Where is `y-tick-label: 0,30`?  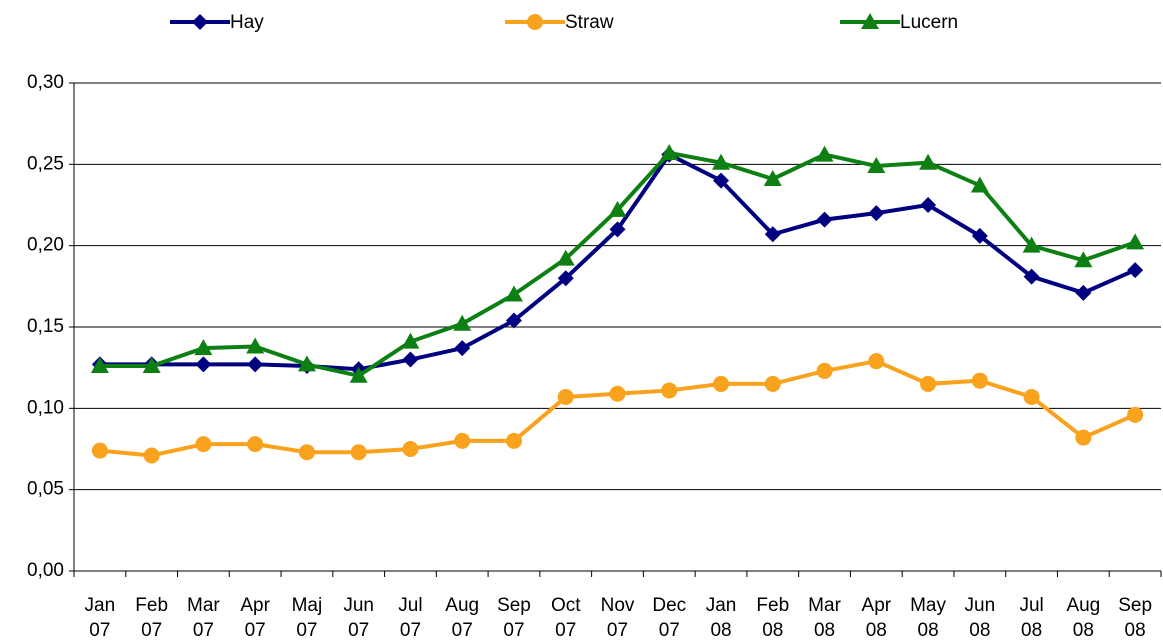
y-tick-label: 0,30 is located at coordinates (45, 82).